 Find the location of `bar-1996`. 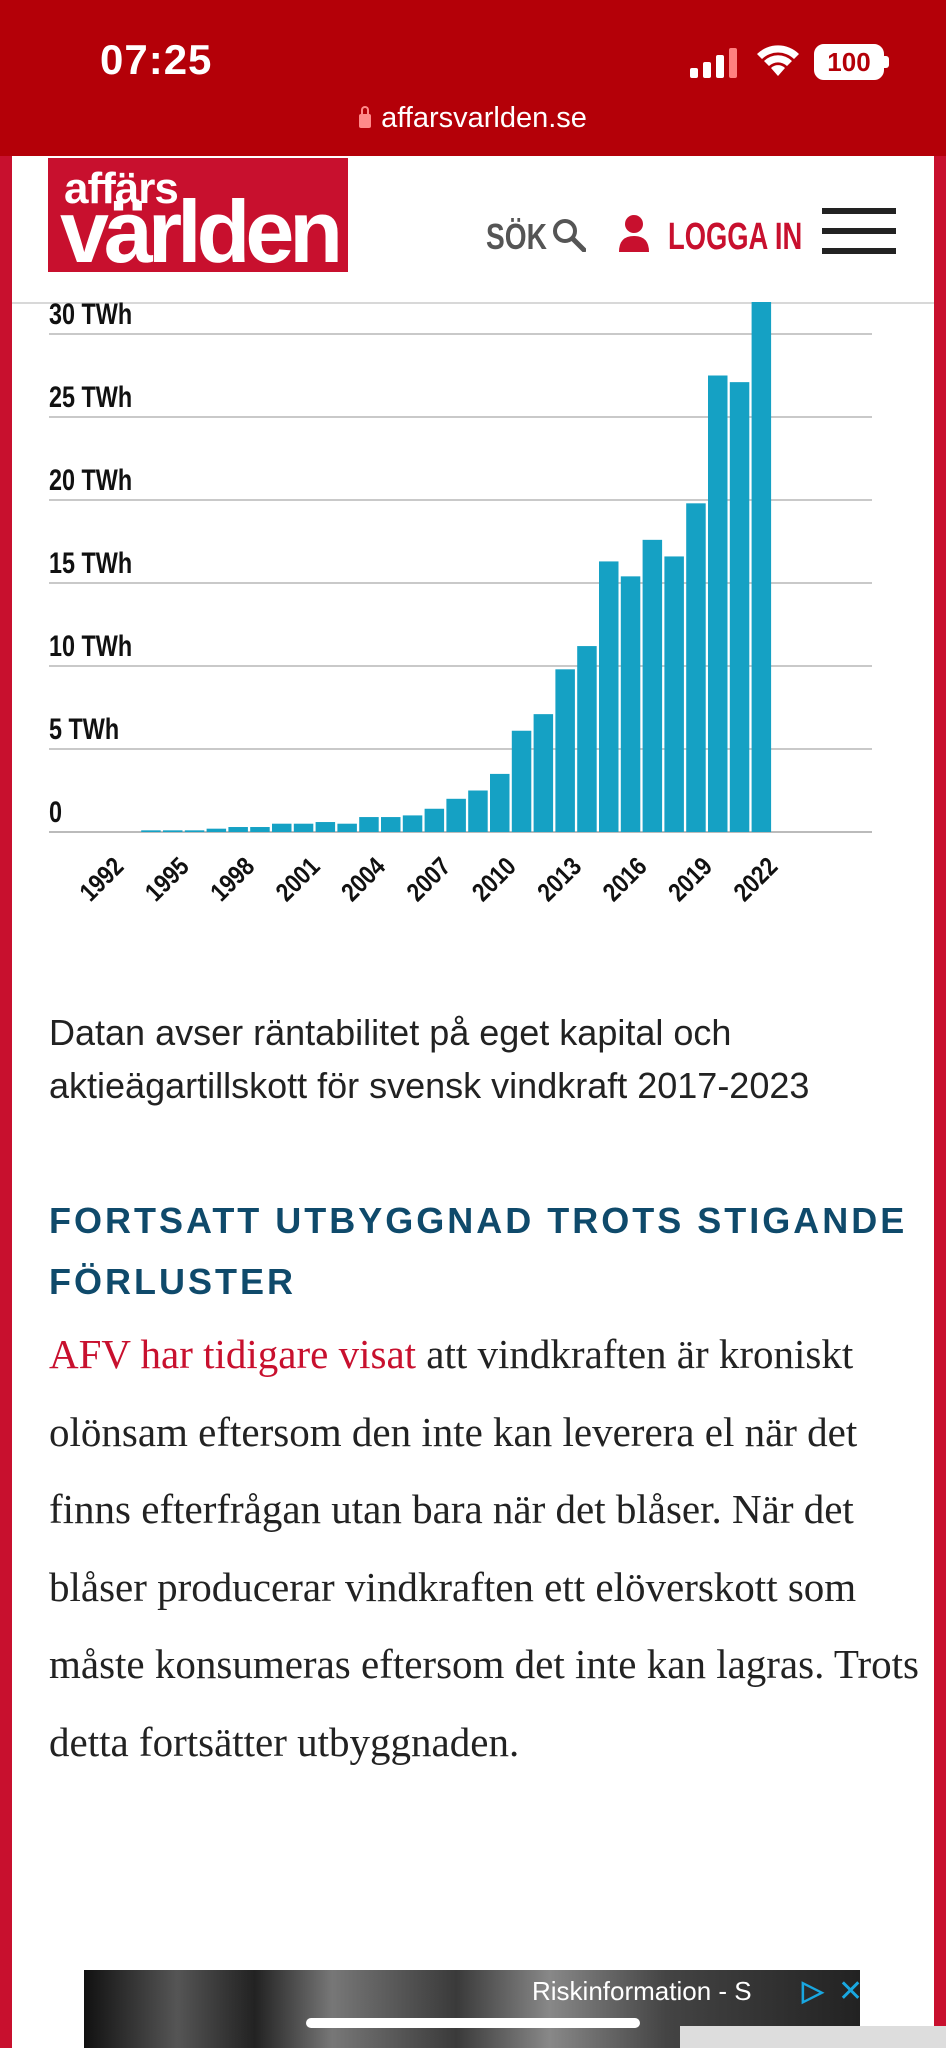

bar-1996 is located at coordinates (194, 831).